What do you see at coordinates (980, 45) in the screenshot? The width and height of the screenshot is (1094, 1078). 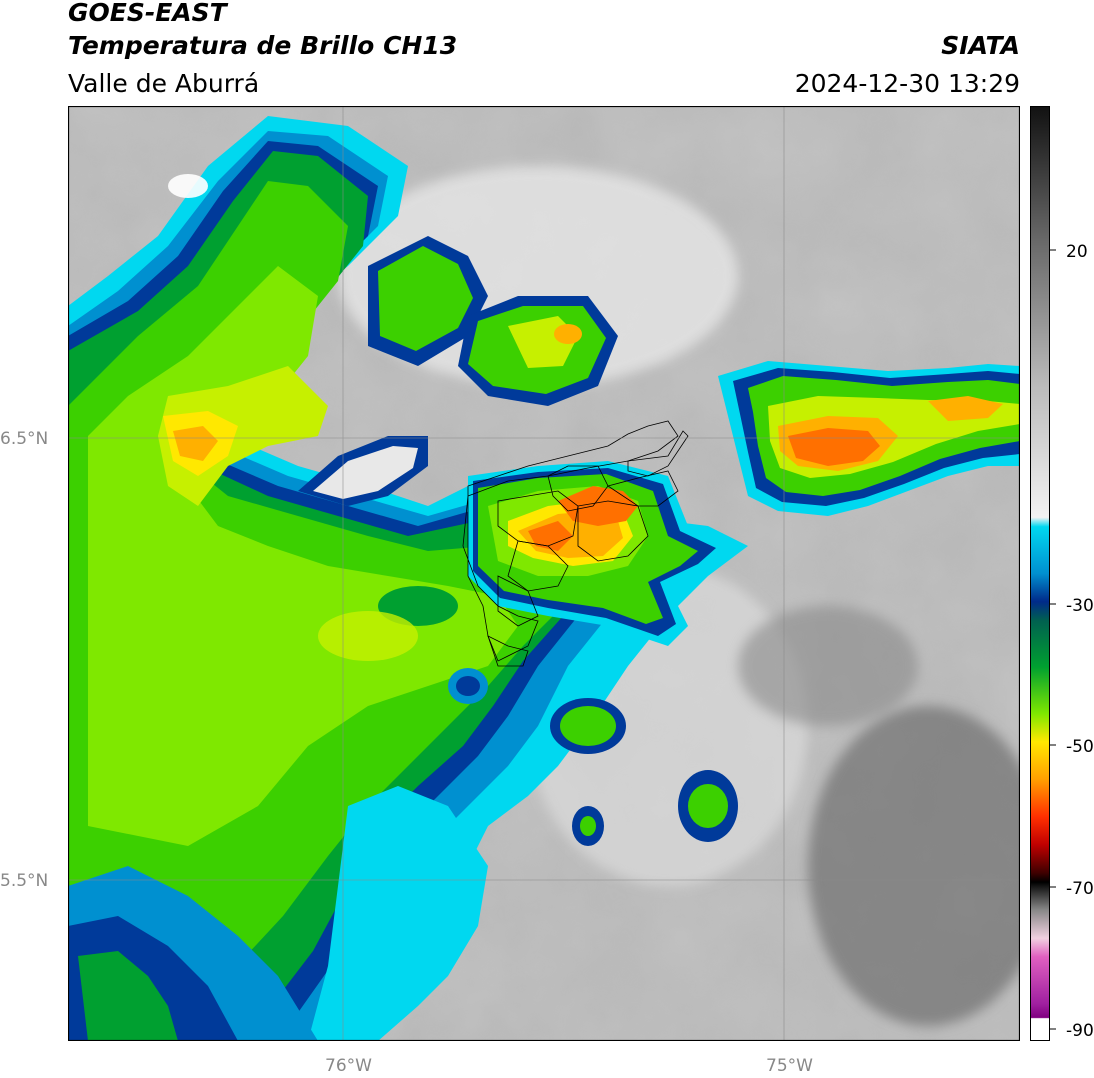 I see `agency-label: SIATA` at bounding box center [980, 45].